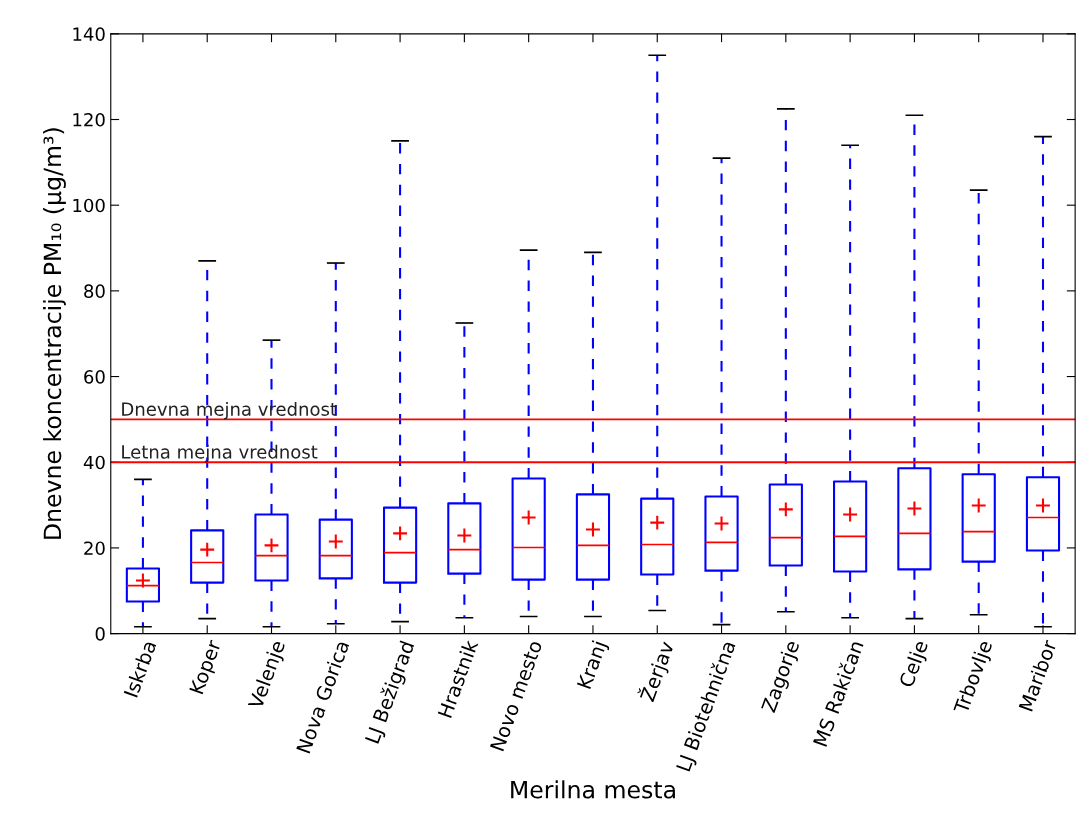  I want to click on y-tick-label: 20, so click(94, 548).